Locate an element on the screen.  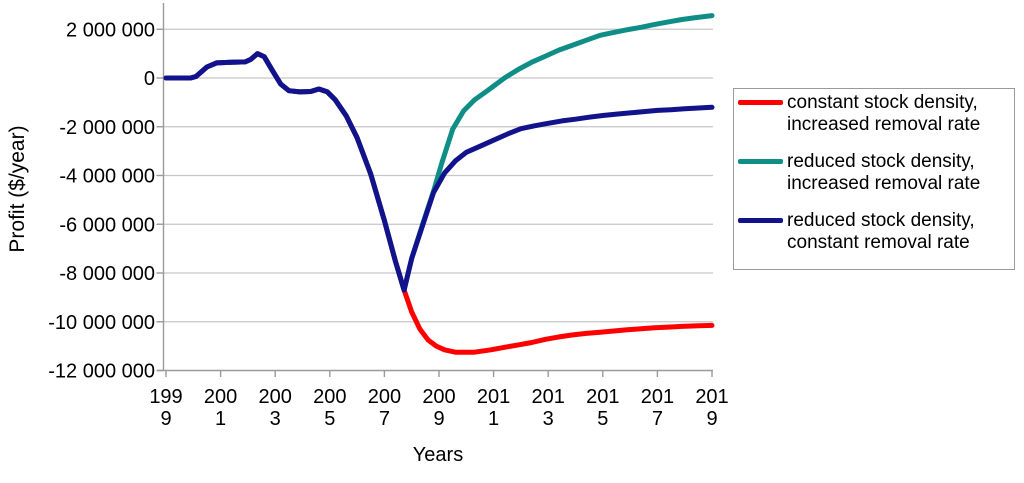
x-tick-label: 199 is located at coordinates (165, 397).